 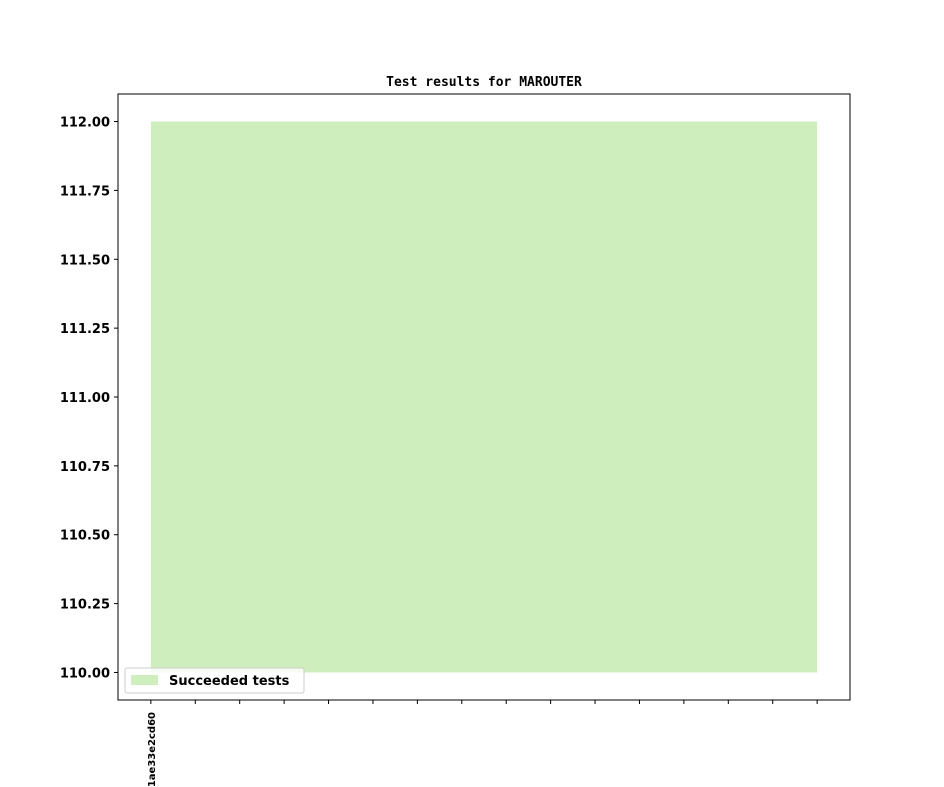 What do you see at coordinates (85, 605) in the screenshot?
I see `y-tick-label: 110.25` at bounding box center [85, 605].